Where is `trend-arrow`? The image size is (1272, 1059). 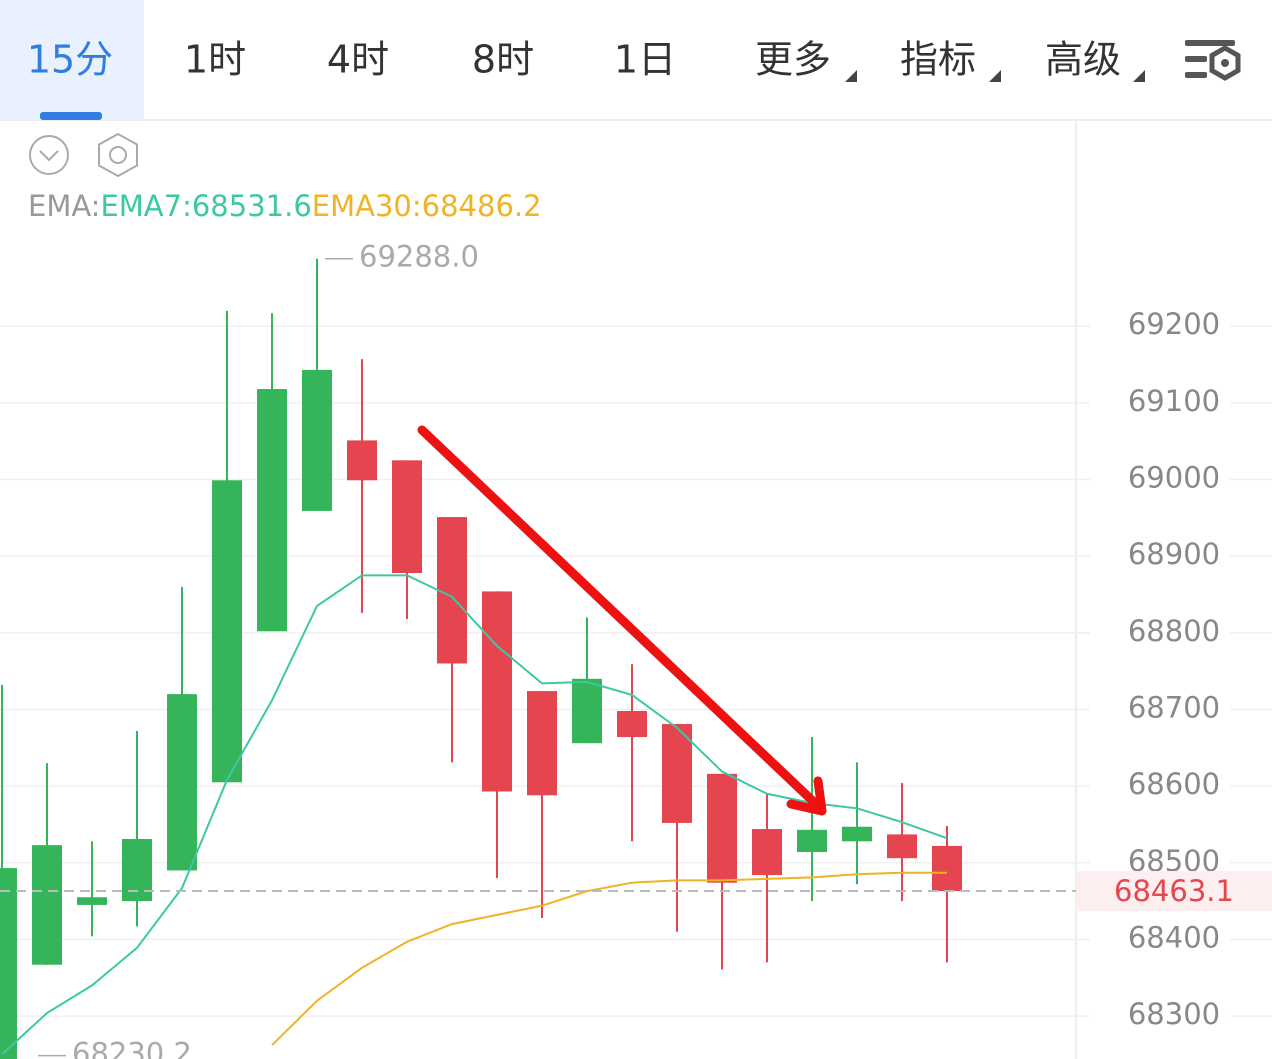
trend-arrow is located at coordinates (622, 620).